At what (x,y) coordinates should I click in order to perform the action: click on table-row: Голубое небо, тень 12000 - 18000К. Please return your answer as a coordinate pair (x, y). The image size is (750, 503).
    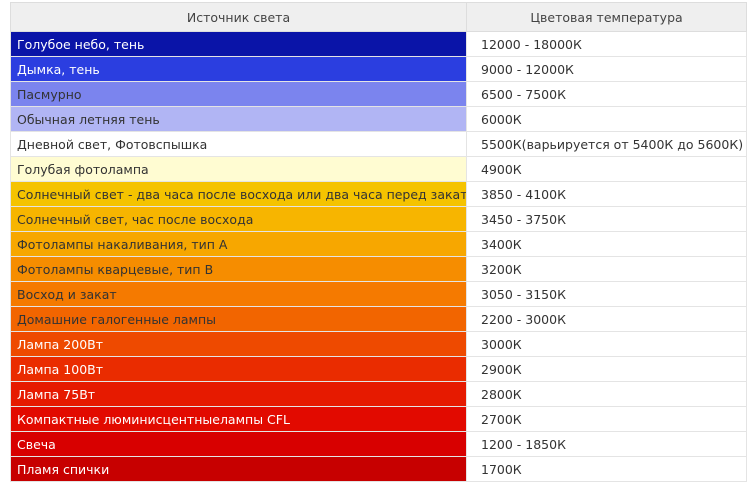
    Looking at the image, I should click on (378, 44).